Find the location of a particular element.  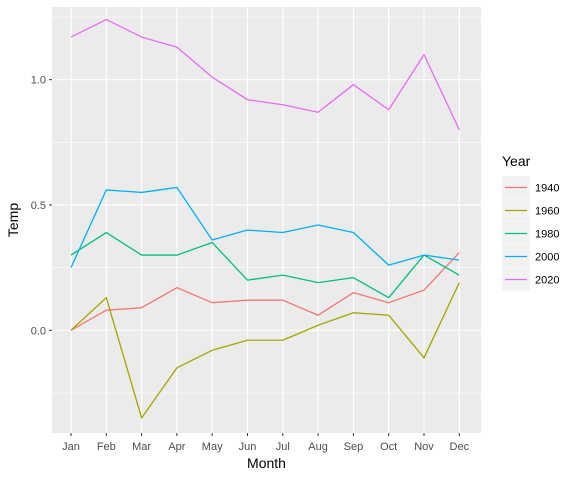

legend-title: Year is located at coordinates (516, 161).